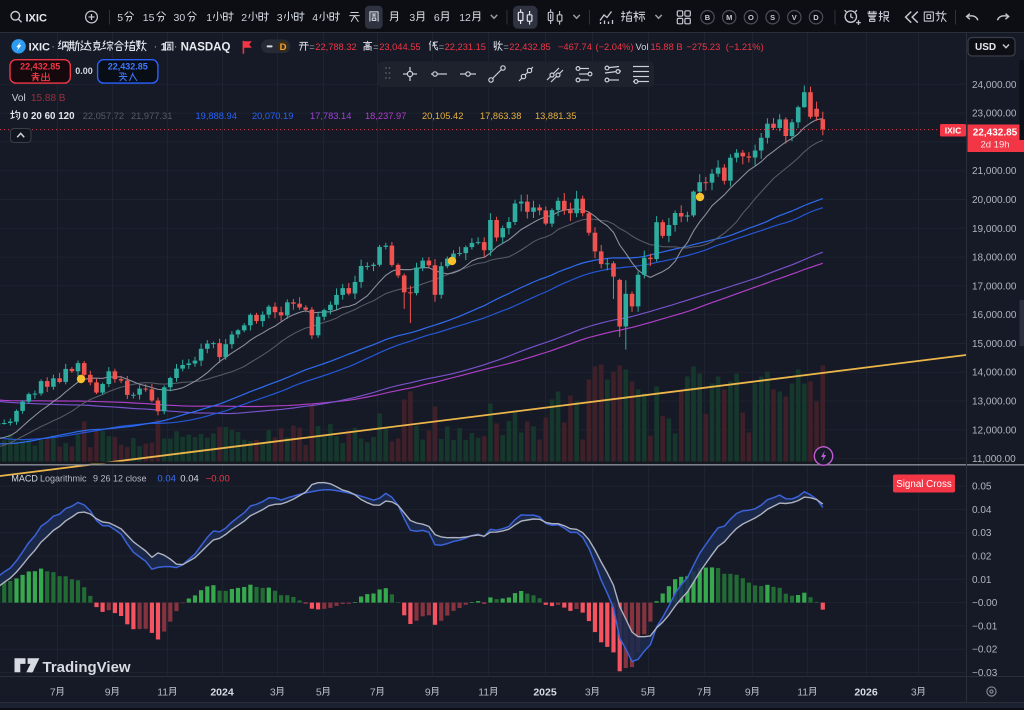 This screenshot has height=710, width=1024. What do you see at coordinates (708, 17) in the screenshot?
I see `svg-text: B` at bounding box center [708, 17].